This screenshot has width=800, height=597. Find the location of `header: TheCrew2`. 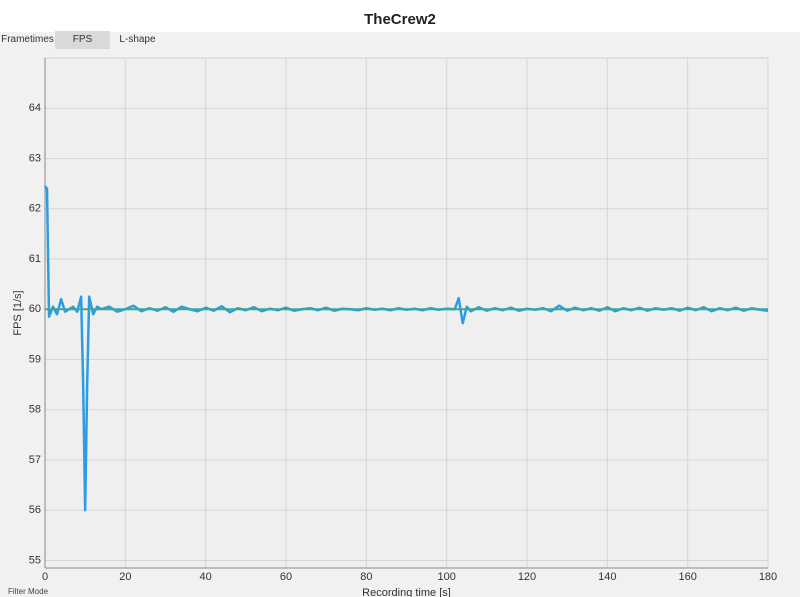

header: TheCrew2 is located at coordinates (400, 16).